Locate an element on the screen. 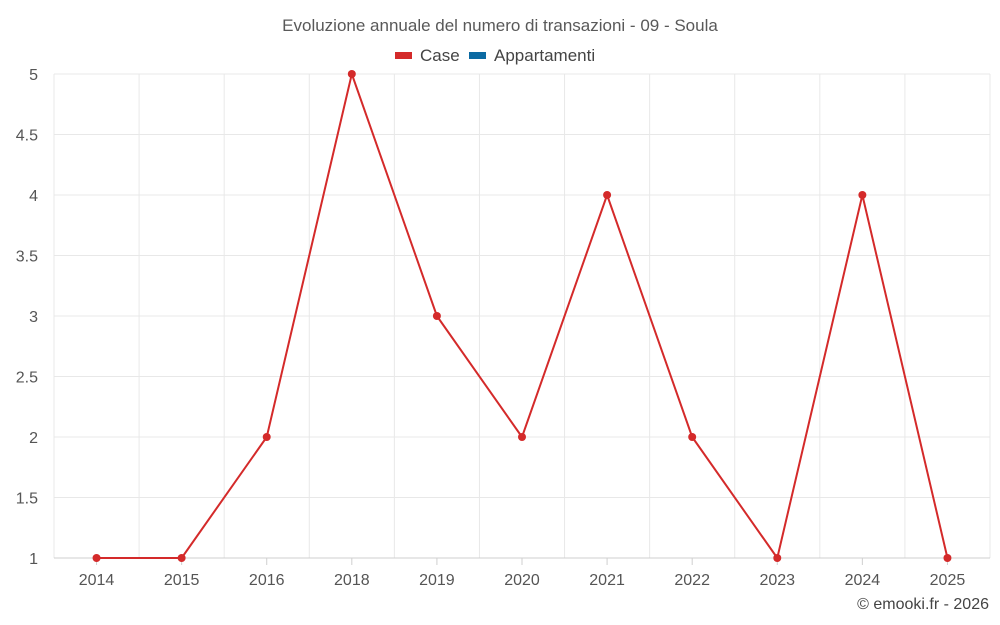 The image size is (1000, 625). x-tick-label: 2014 is located at coordinates (97, 580).